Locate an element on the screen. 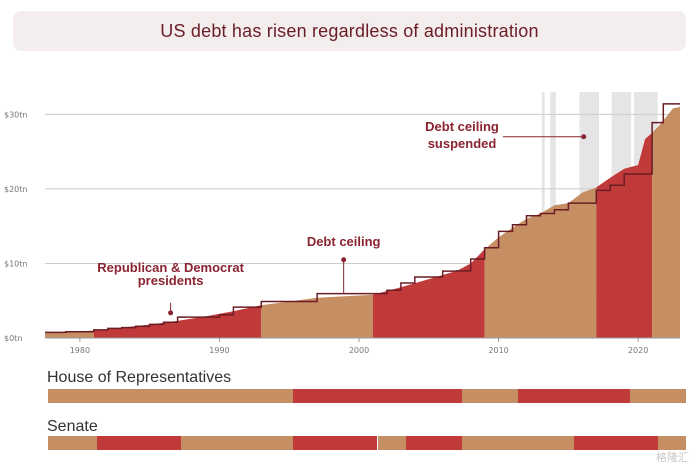  annotation-suspended: Debt ceiling is located at coordinates (462, 126).